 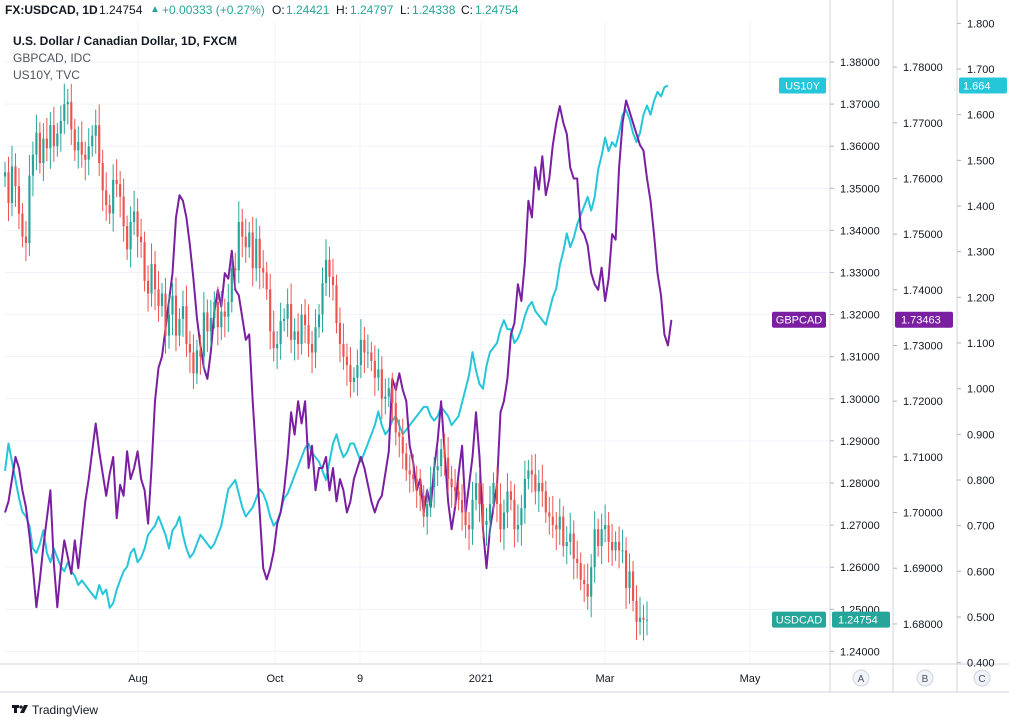 What do you see at coordinates (860, 400) in the screenshot?
I see `axis-a-tick-label: 1.30000` at bounding box center [860, 400].